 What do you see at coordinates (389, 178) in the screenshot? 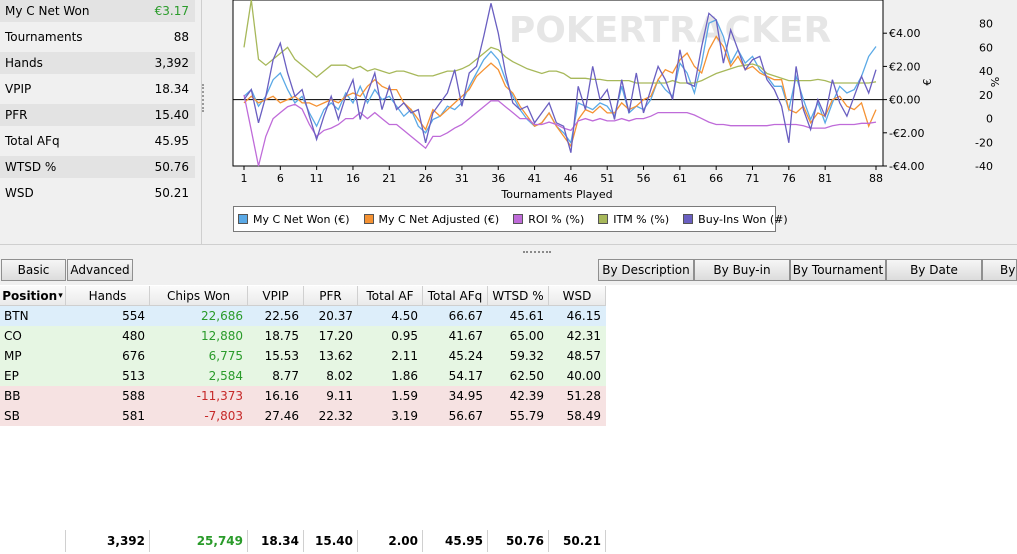
I see `x-tick-label: 21` at bounding box center [389, 178].